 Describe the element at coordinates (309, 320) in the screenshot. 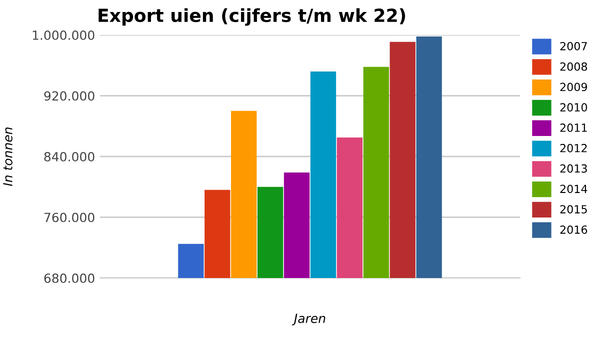

I see `x-axis-title: Jaren` at that location.